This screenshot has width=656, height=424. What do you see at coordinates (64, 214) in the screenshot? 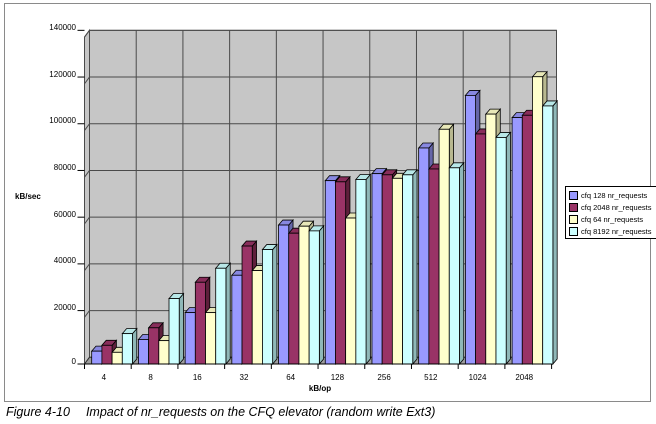
I see `y-axis-label: 60000` at bounding box center [64, 214].